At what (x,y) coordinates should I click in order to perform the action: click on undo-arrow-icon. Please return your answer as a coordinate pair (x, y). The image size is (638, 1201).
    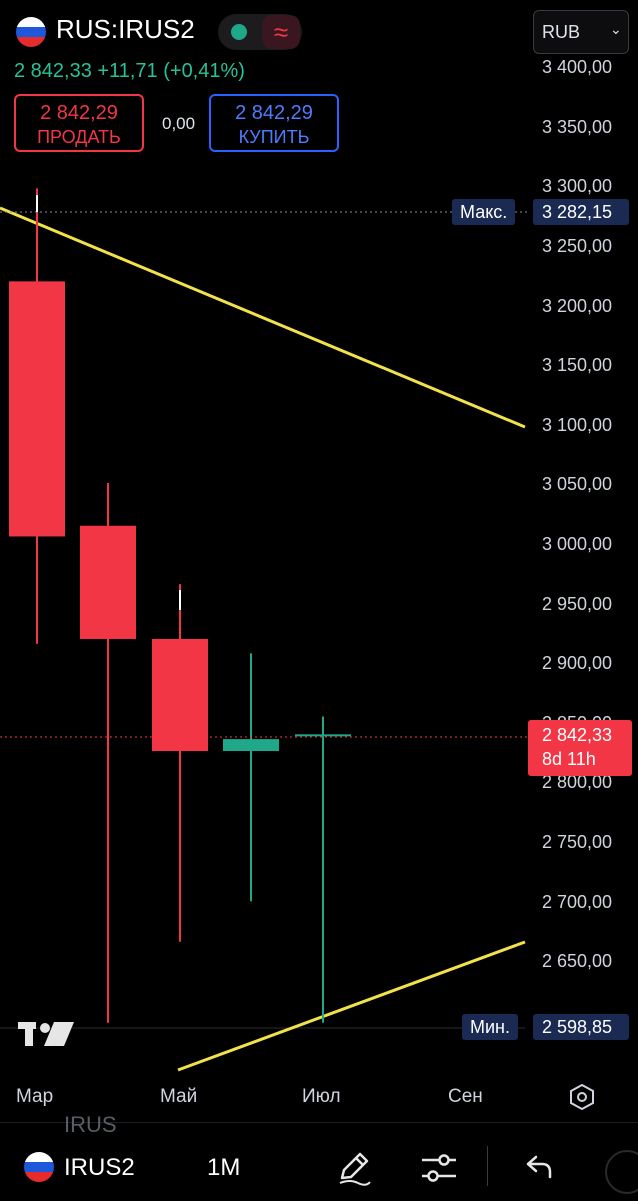
    Looking at the image, I should click on (539, 1167).